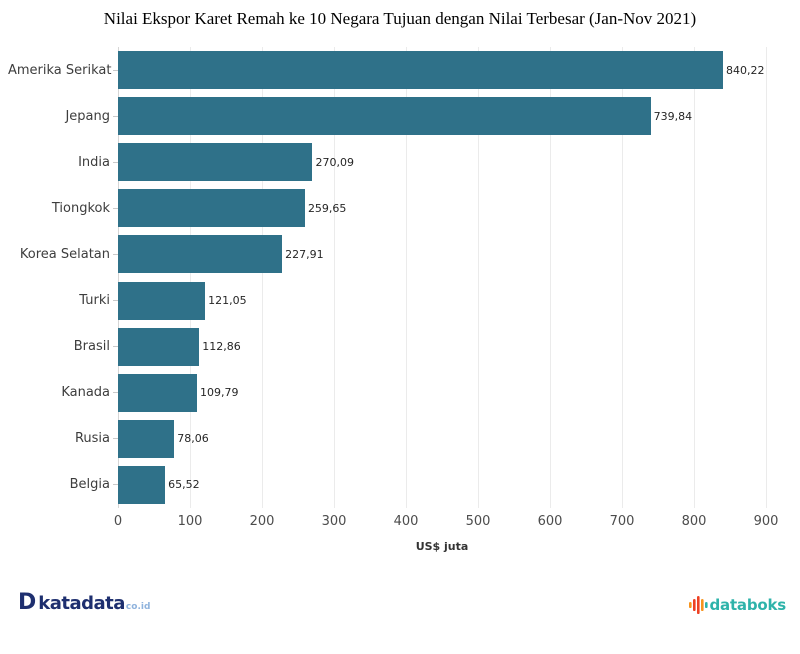  I want to click on bar-track: 840,22, so click(442, 70).